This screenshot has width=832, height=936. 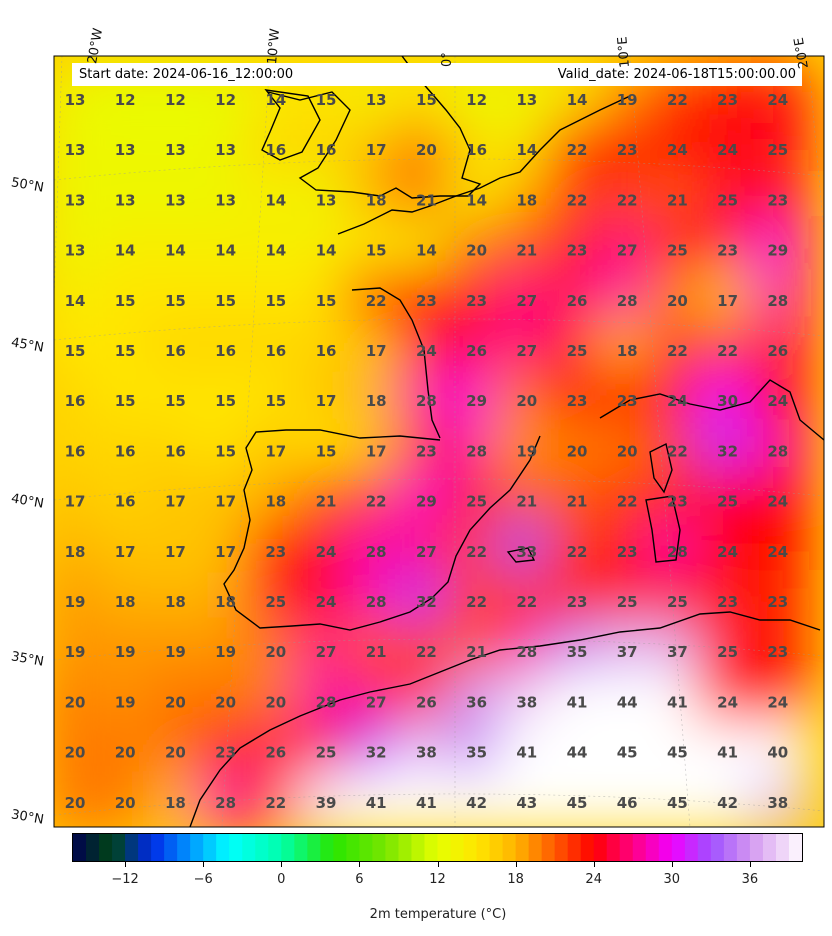 What do you see at coordinates (777, 200) in the screenshot?
I see `temperature-value: 23` at bounding box center [777, 200].